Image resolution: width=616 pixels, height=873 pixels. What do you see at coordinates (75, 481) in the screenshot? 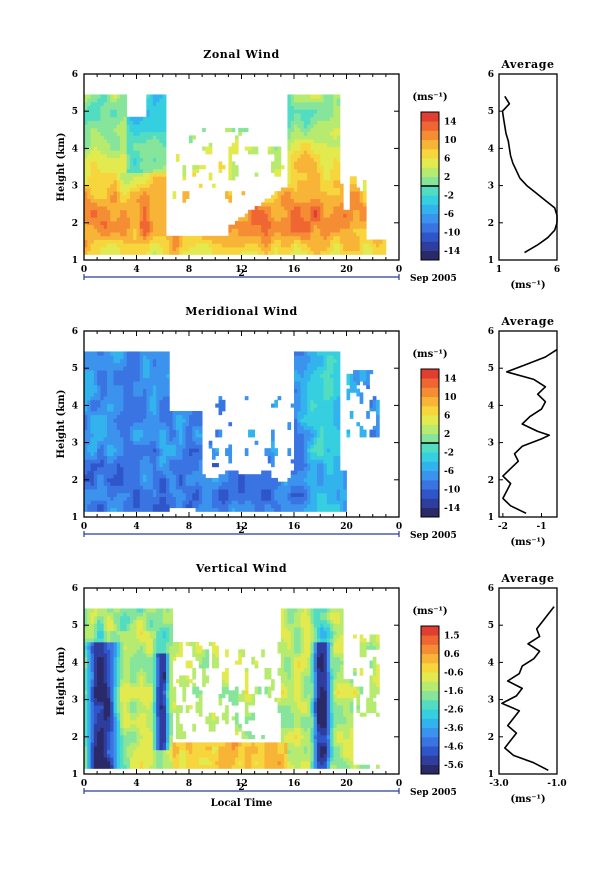
I see `y-tick-label: 2` at bounding box center [75, 481].